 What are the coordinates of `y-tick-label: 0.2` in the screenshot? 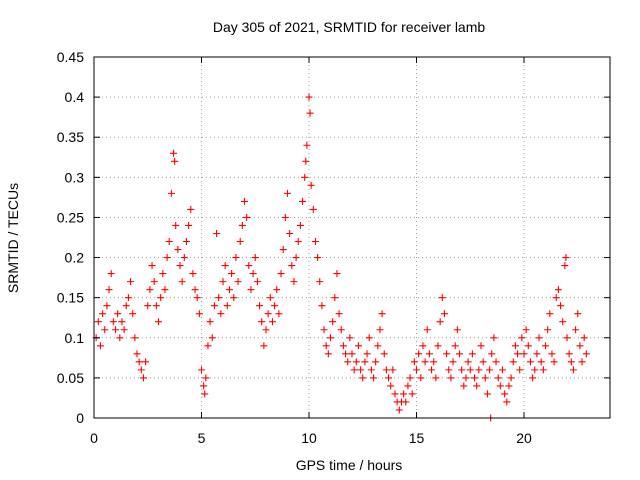 It's located at (75, 258).